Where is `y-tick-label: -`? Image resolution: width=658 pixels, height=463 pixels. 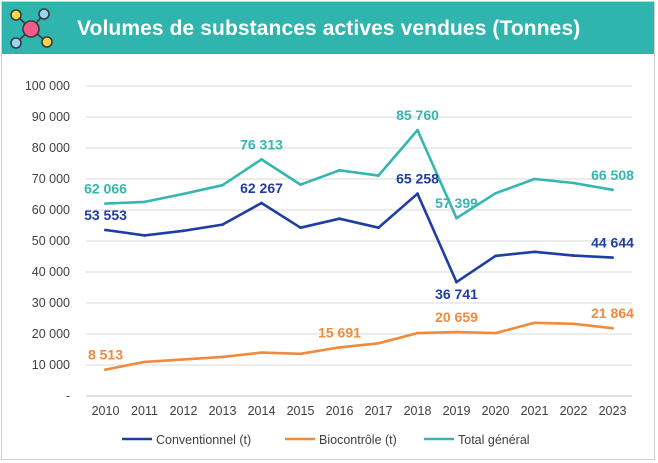 y-tick-label: - is located at coordinates (68, 396).